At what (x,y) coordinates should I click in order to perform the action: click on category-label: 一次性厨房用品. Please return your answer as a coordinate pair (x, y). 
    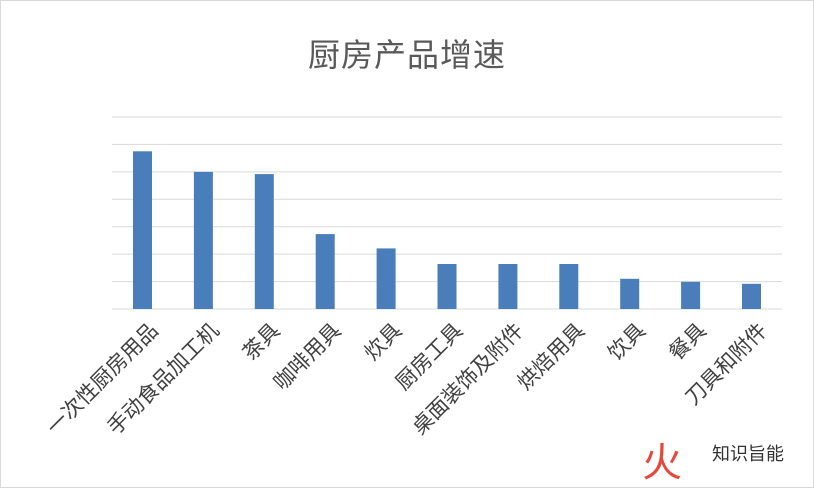
    Looking at the image, I should click on (102, 378).